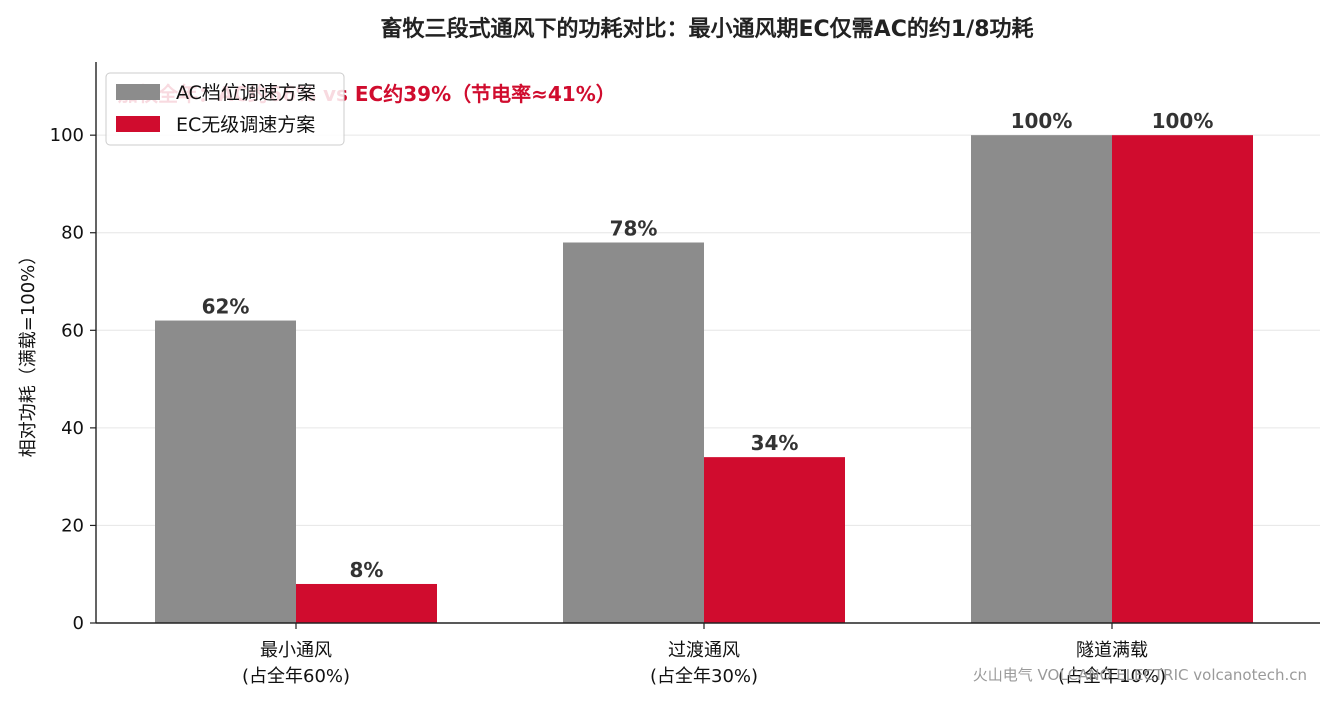 The width and height of the screenshot is (1335, 704). Describe the element at coordinates (78, 623) in the screenshot. I see `y-tick-label: 0` at that location.